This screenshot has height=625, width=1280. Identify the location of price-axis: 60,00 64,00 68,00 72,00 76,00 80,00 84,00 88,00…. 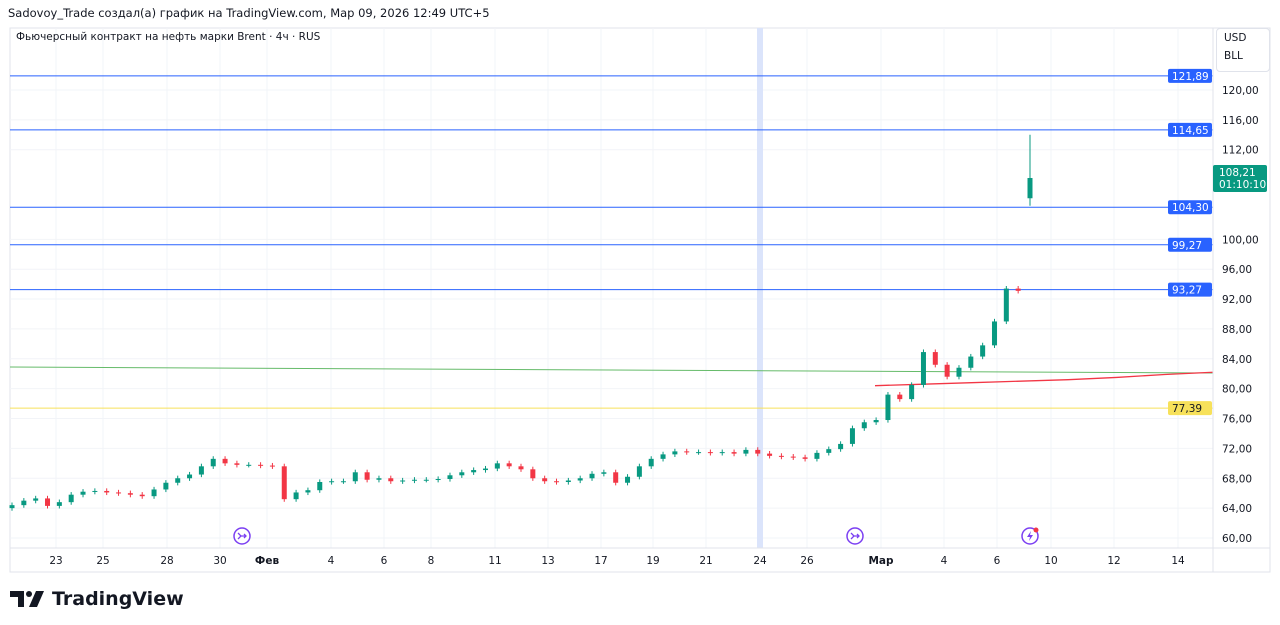
(1235, 300).